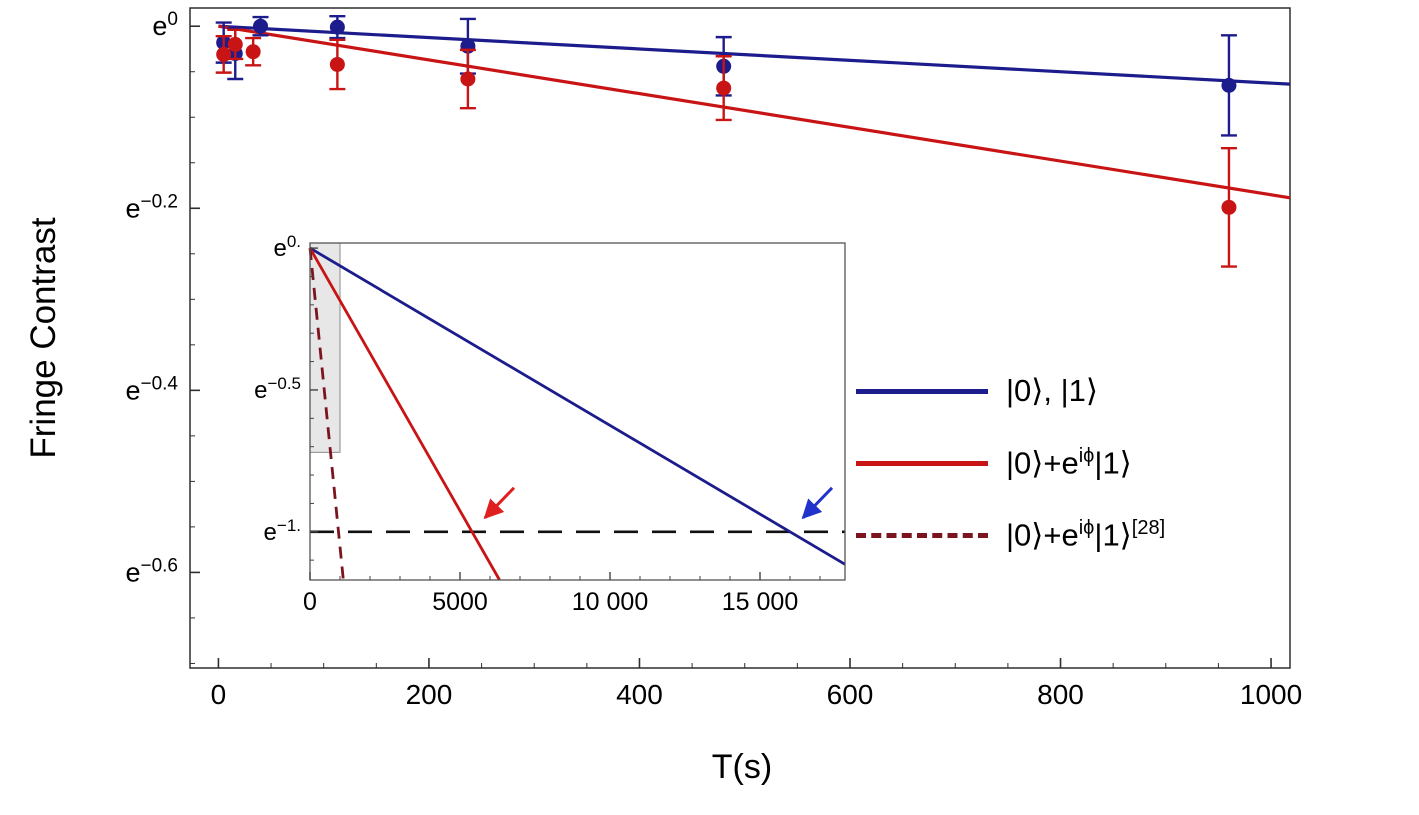  I want to click on x-tick-label: 800, so click(1060, 694).